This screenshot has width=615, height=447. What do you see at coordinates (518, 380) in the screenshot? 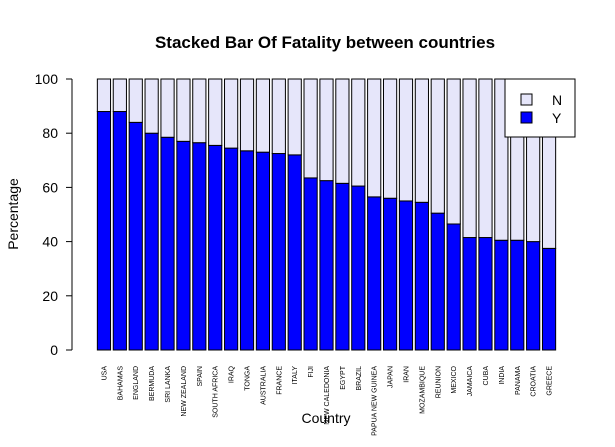
I see `x-tick-label: PANAMA` at bounding box center [518, 380].